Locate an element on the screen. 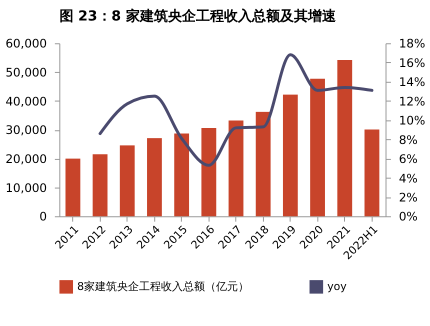 Image resolution: width=430 pixels, height=326 pixels. y-tick-label: 60,000 is located at coordinates (26, 43).